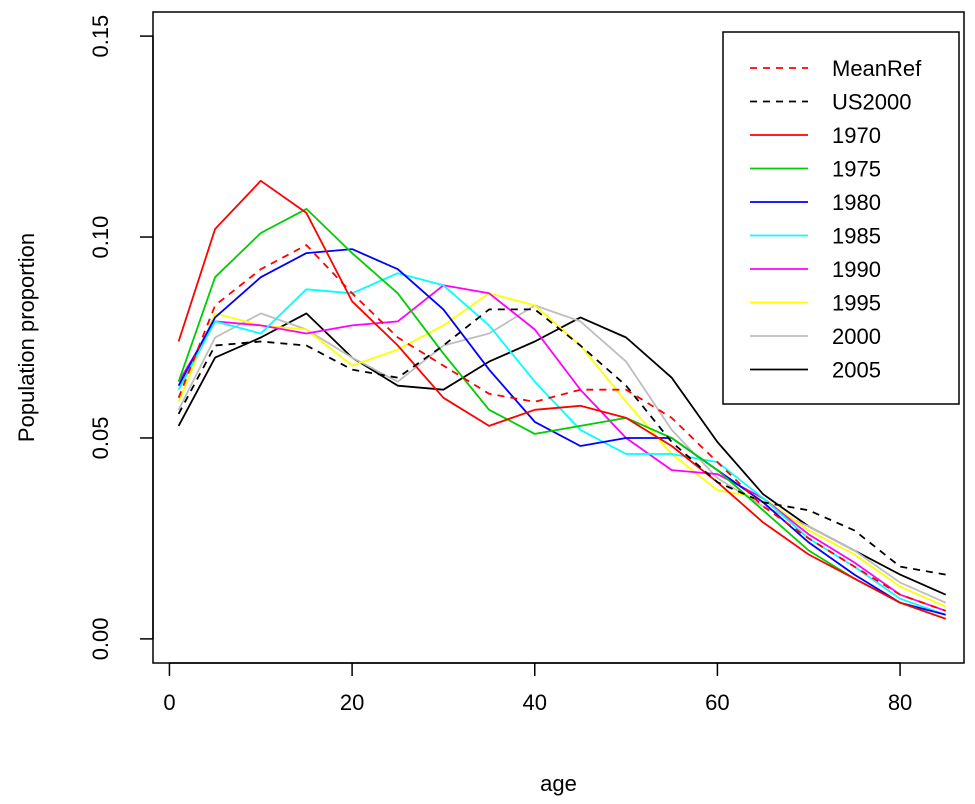 Image resolution: width=975 pixels, height=804 pixels. What do you see at coordinates (872, 102) in the screenshot?
I see `legend-label-us2000: US2000` at bounding box center [872, 102].